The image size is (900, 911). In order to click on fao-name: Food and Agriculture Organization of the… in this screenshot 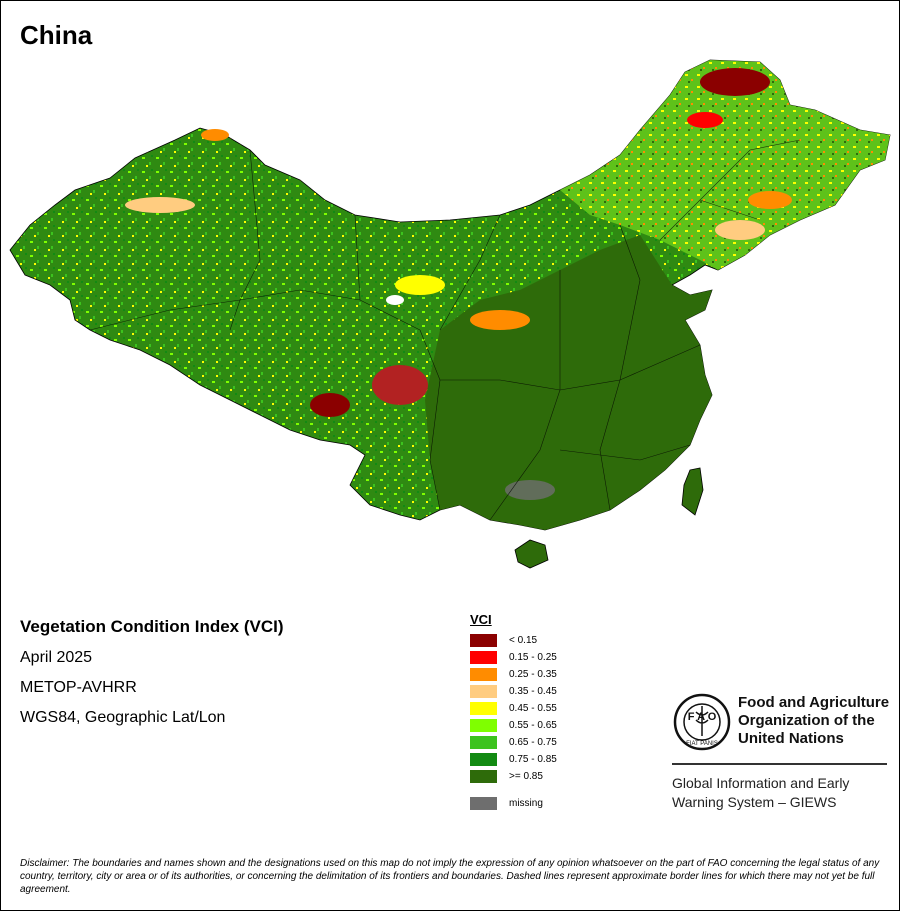, I will do `click(814, 720)`.